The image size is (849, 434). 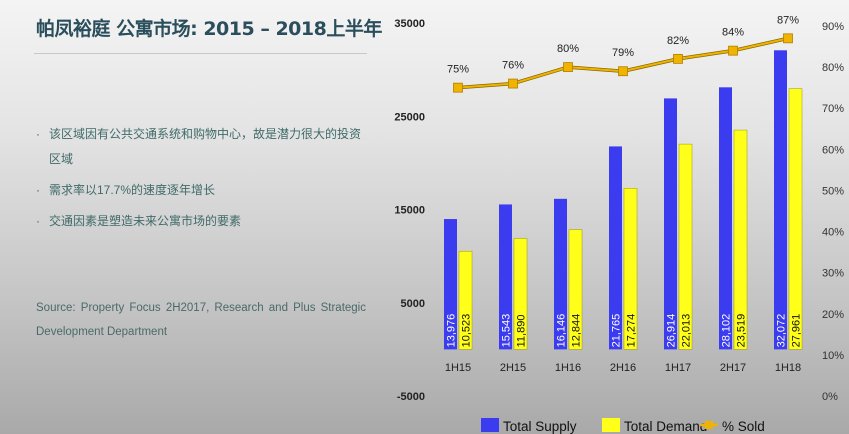 What do you see at coordinates (202, 221) in the screenshot?
I see `bullet-item: 交通因素是塑造未来公寓市场的要素` at bounding box center [202, 221].